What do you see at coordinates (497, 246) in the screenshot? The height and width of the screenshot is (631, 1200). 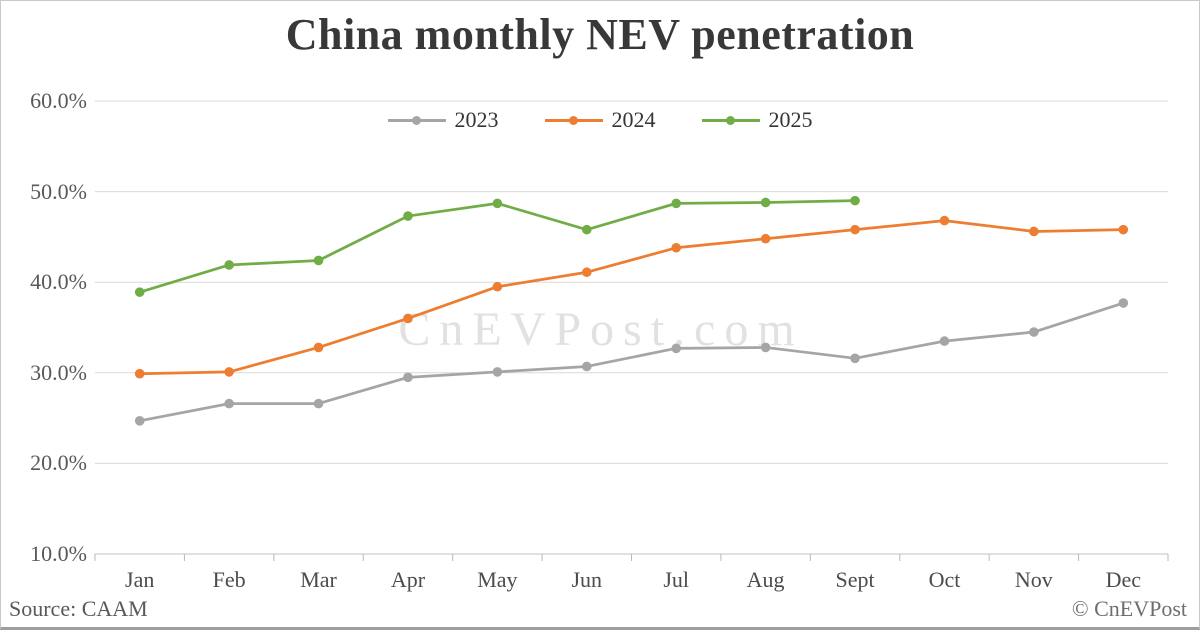 I see `series-line-2025` at bounding box center [497, 246].